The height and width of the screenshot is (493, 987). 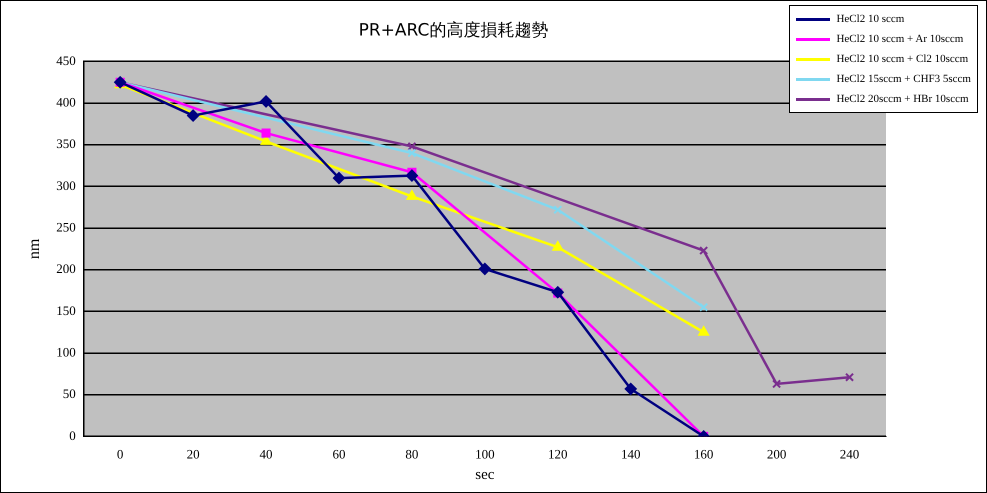 I want to click on y-tick-label: 400, so click(x=66, y=102).